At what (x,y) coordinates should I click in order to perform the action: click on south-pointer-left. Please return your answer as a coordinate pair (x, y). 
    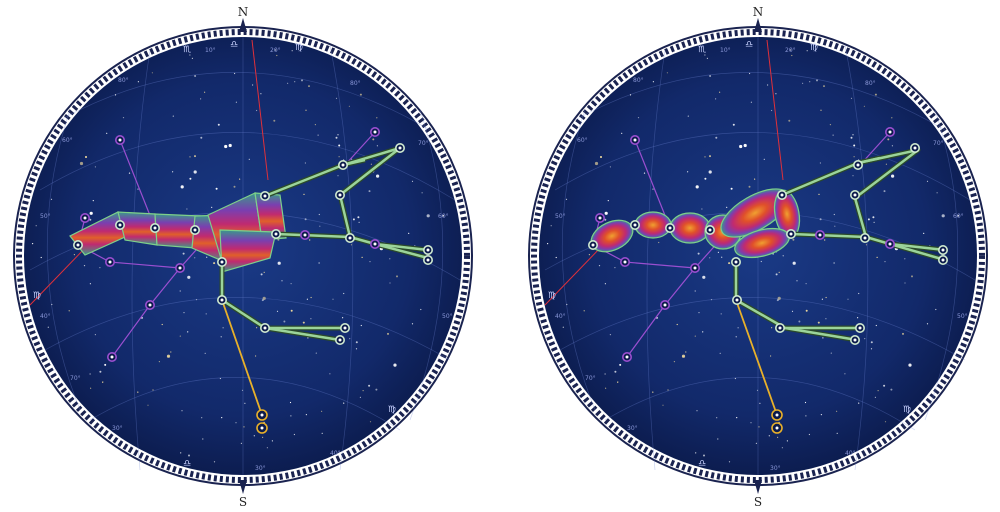
    Looking at the image, I should click on (243, 487).